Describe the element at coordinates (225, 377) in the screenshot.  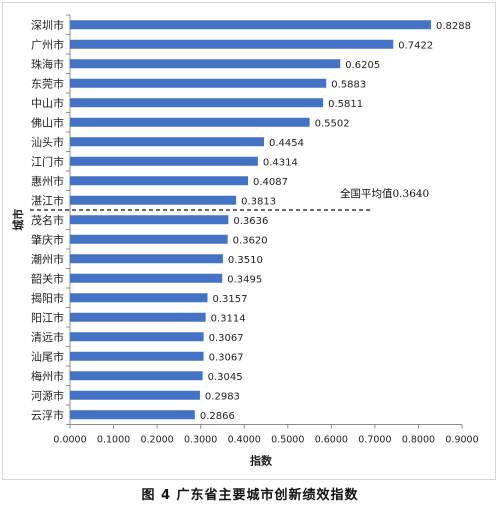
I see `data-label: 0.3045` at that location.